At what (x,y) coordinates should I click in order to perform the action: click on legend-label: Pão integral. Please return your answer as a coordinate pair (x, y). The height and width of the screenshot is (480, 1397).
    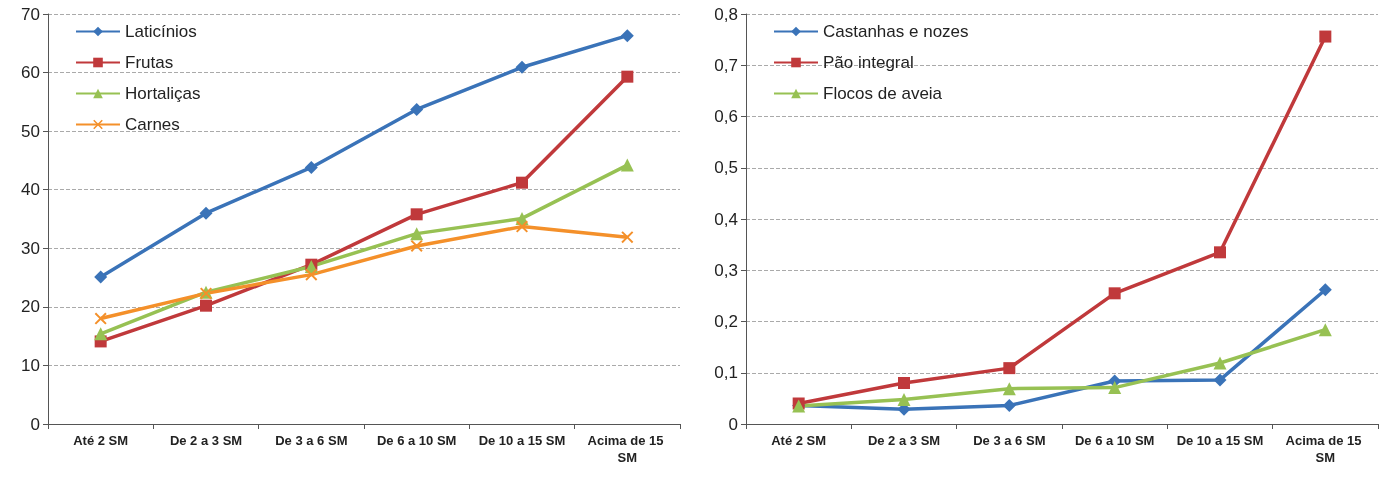
    Looking at the image, I should click on (868, 62).